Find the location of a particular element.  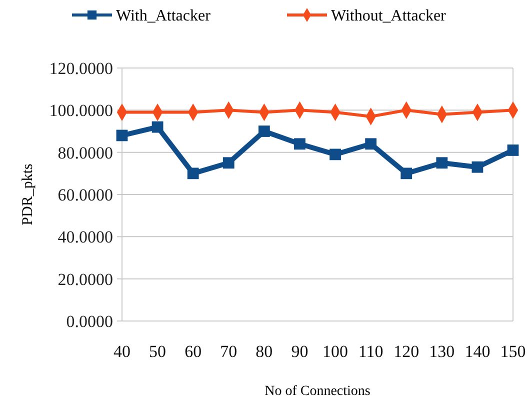

x-tick-label: 130 is located at coordinates (442, 351).